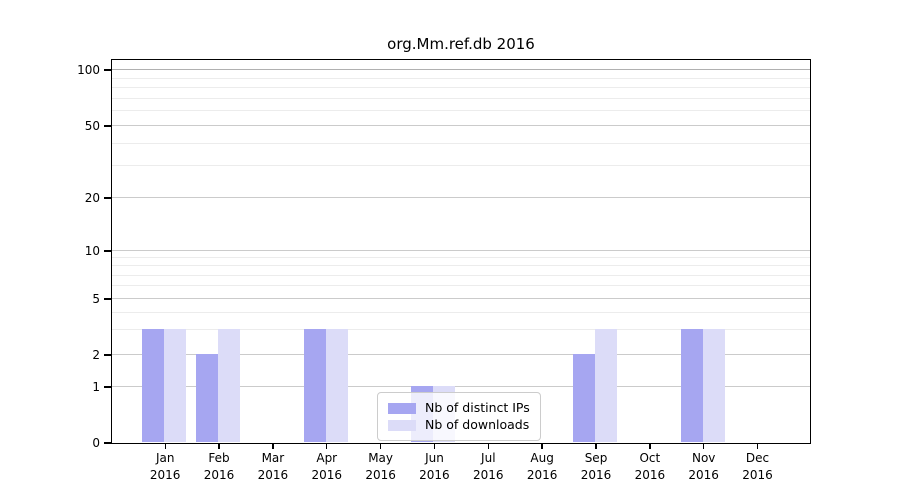 The height and width of the screenshot is (500, 900). What do you see at coordinates (477, 407) in the screenshot?
I see `legend-label-distinct-ips: Nb of distinct IPs` at bounding box center [477, 407].